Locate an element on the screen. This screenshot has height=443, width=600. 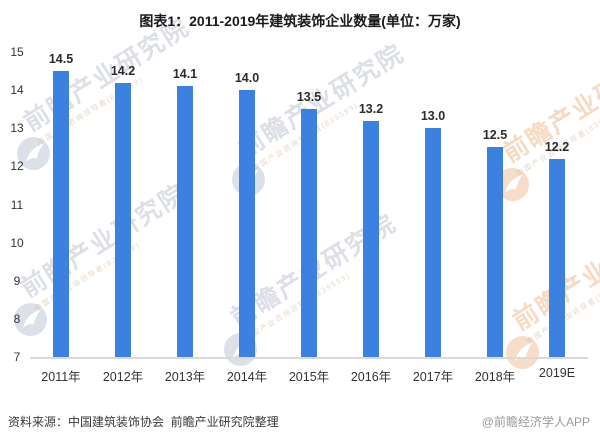
bar-value-label: 13.5 is located at coordinates (309, 97).